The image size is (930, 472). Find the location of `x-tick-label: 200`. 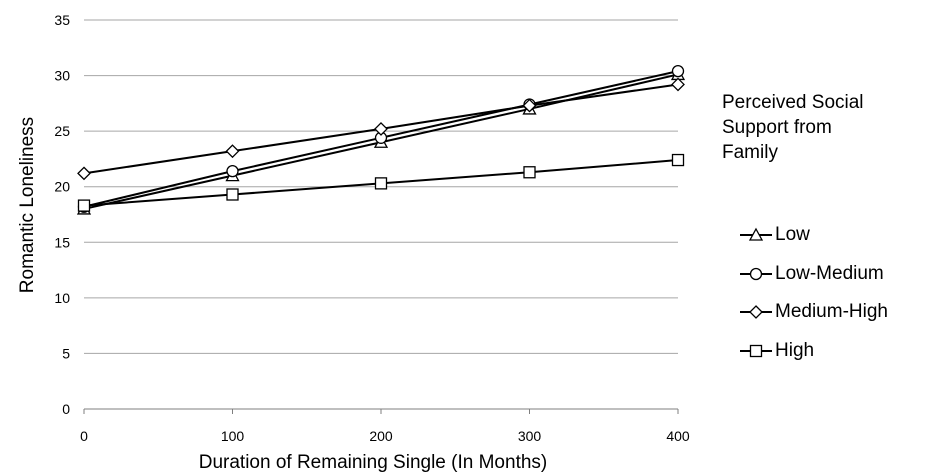

x-tick-label: 200 is located at coordinates (381, 436).